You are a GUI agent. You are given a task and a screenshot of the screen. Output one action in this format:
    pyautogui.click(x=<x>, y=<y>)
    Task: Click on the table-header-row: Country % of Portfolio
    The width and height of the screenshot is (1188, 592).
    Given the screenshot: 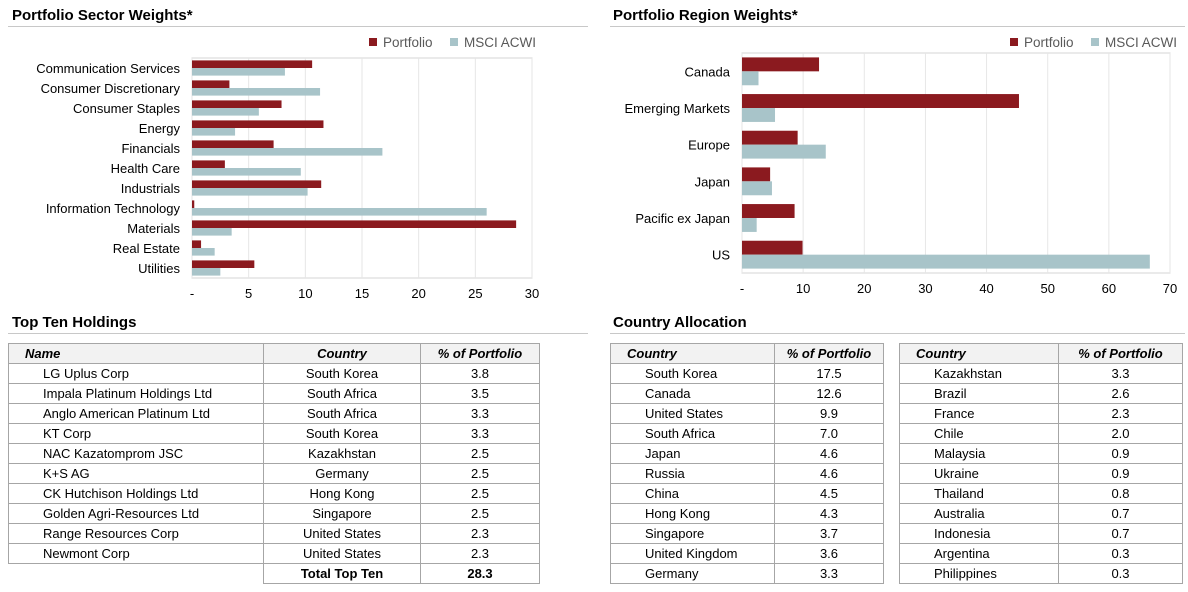 What is the action you would take?
    pyautogui.click(x=1041, y=353)
    